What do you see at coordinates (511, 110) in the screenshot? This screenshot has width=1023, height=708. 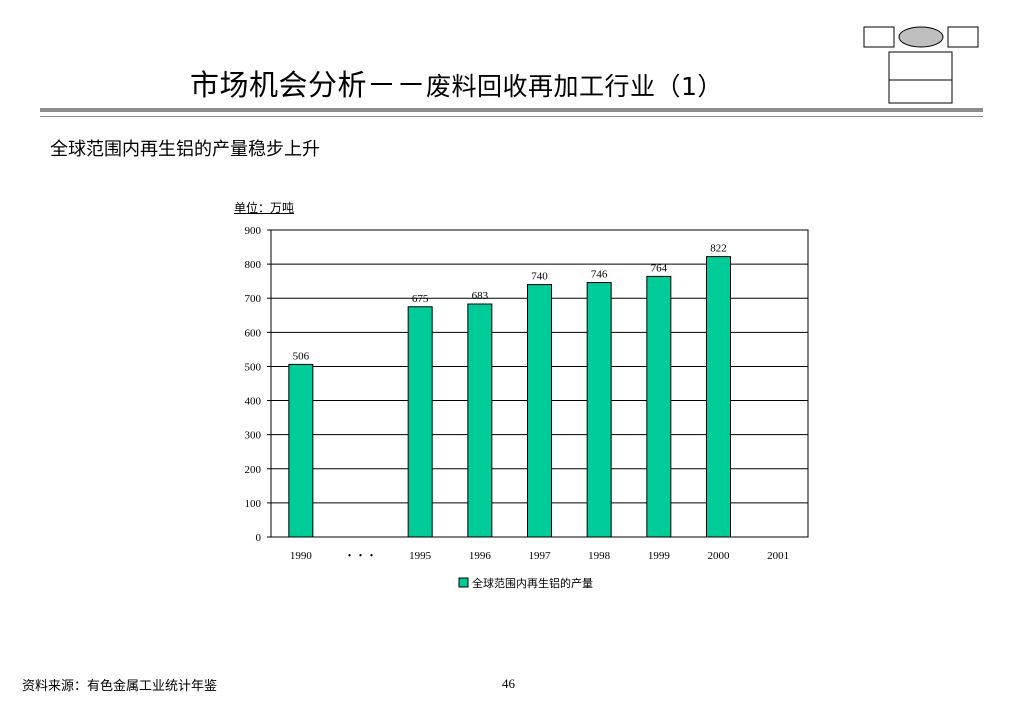 I see `header-rule` at bounding box center [511, 110].